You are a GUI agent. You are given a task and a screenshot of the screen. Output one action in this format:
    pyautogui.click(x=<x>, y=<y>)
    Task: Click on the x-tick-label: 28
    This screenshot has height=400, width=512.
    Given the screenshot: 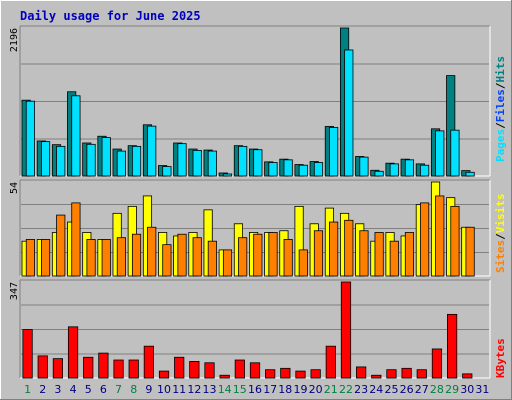 What is the action you would take?
    pyautogui.click(x=437, y=389)
    